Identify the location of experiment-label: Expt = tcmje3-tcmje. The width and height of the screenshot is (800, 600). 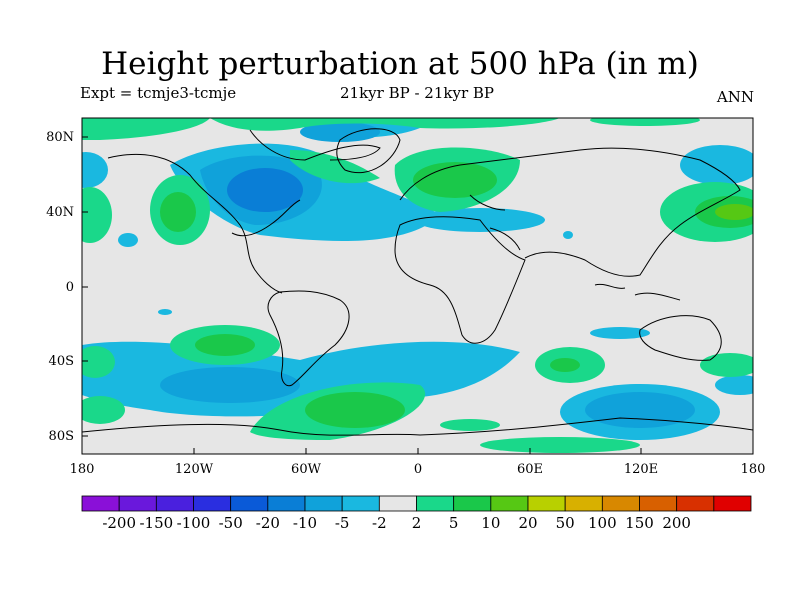
(158, 93).